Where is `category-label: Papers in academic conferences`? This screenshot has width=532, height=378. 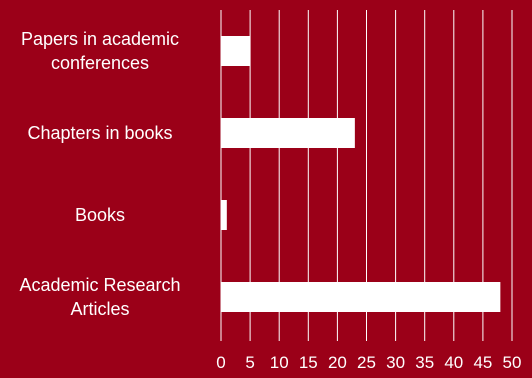
category-label: Papers in academic conferences is located at coordinates (100, 51).